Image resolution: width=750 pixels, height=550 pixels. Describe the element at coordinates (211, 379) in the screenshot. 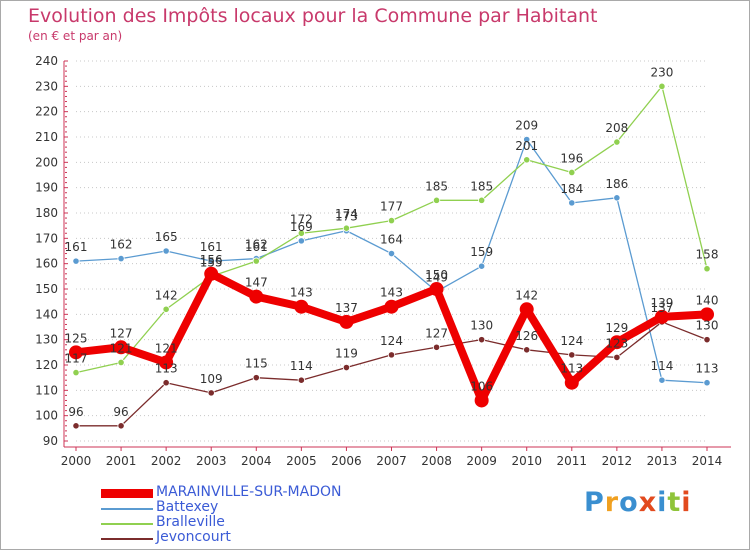

I see `data-label: 109` at that location.